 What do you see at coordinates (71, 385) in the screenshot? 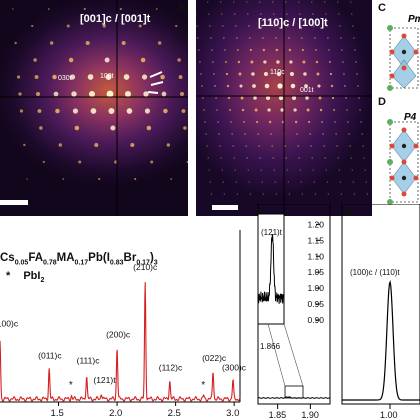
I see `pbi2-marker: *` at bounding box center [71, 385].